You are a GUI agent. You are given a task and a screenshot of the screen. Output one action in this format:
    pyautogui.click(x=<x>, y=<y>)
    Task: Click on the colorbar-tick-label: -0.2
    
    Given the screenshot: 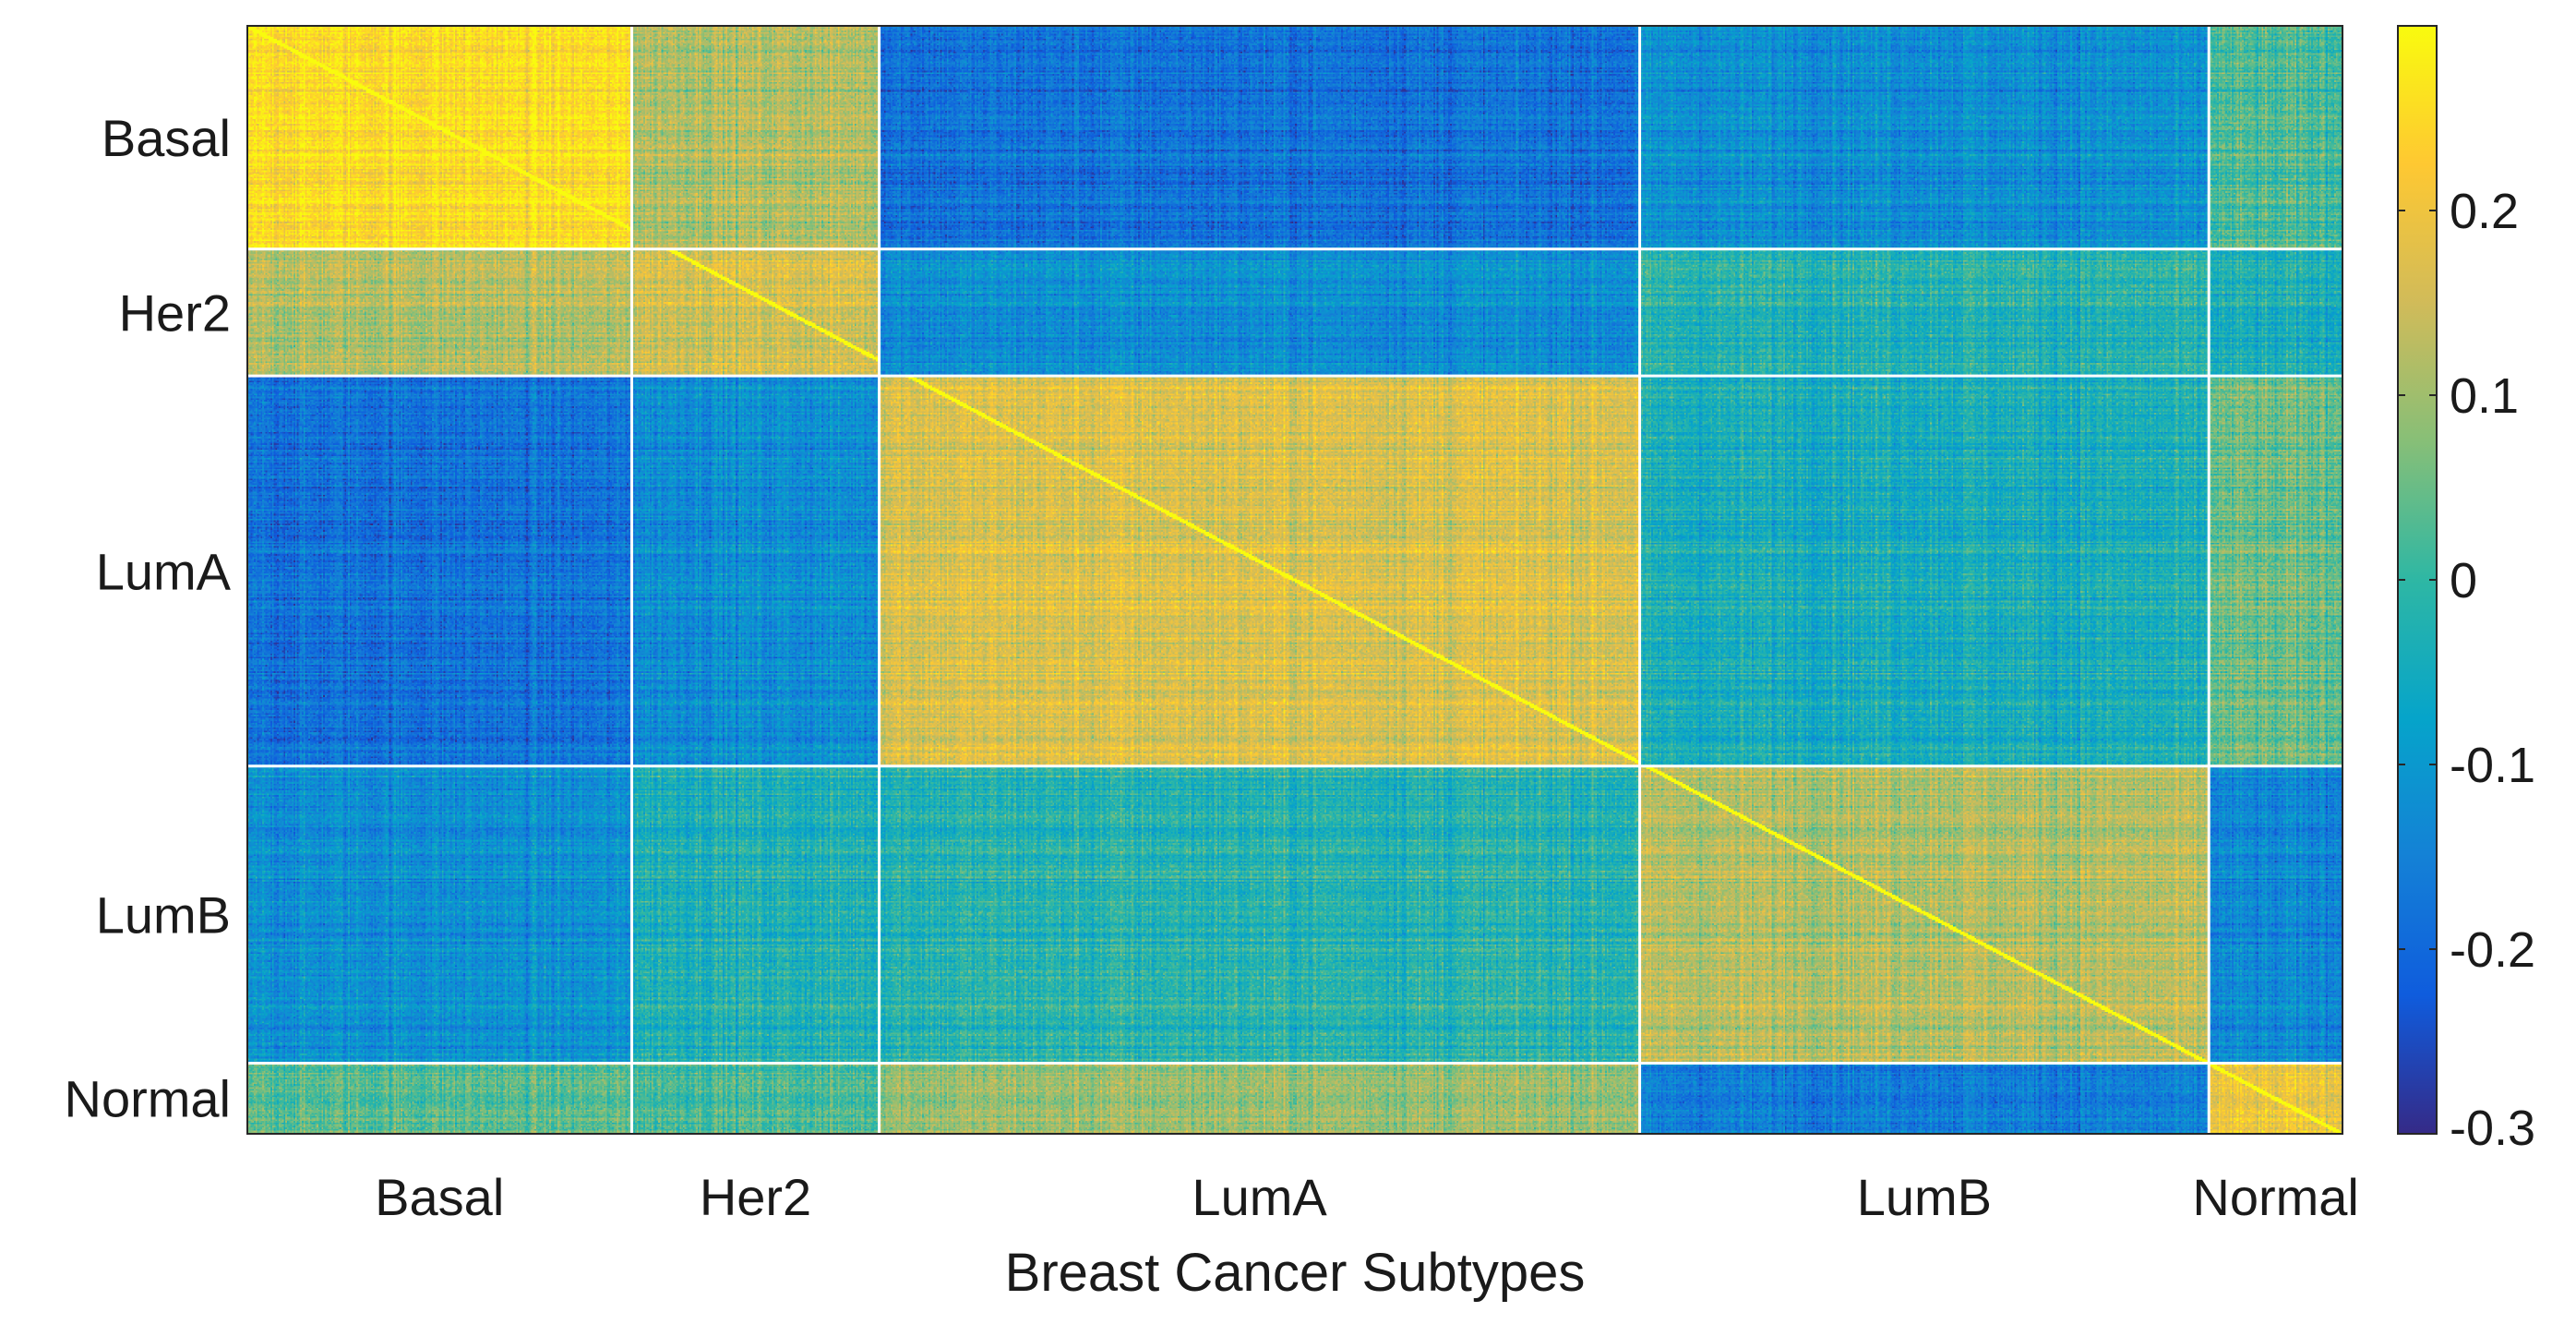 What is the action you would take?
    pyautogui.click(x=2492, y=950)
    